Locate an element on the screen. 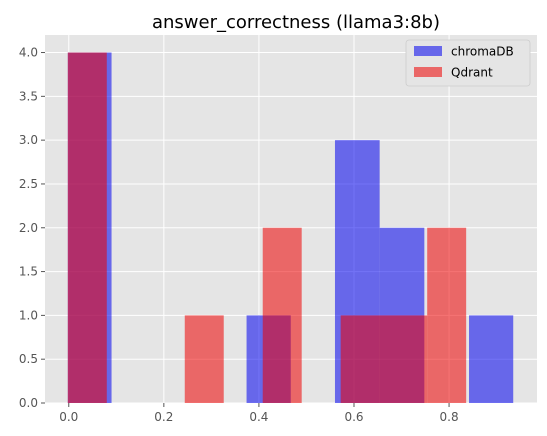  y-tick-label: 3.0 is located at coordinates (28, 140).